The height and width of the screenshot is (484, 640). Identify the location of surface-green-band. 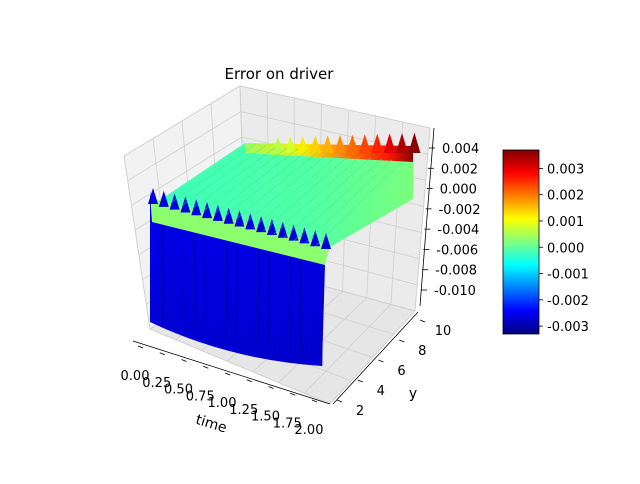
(241, 232).